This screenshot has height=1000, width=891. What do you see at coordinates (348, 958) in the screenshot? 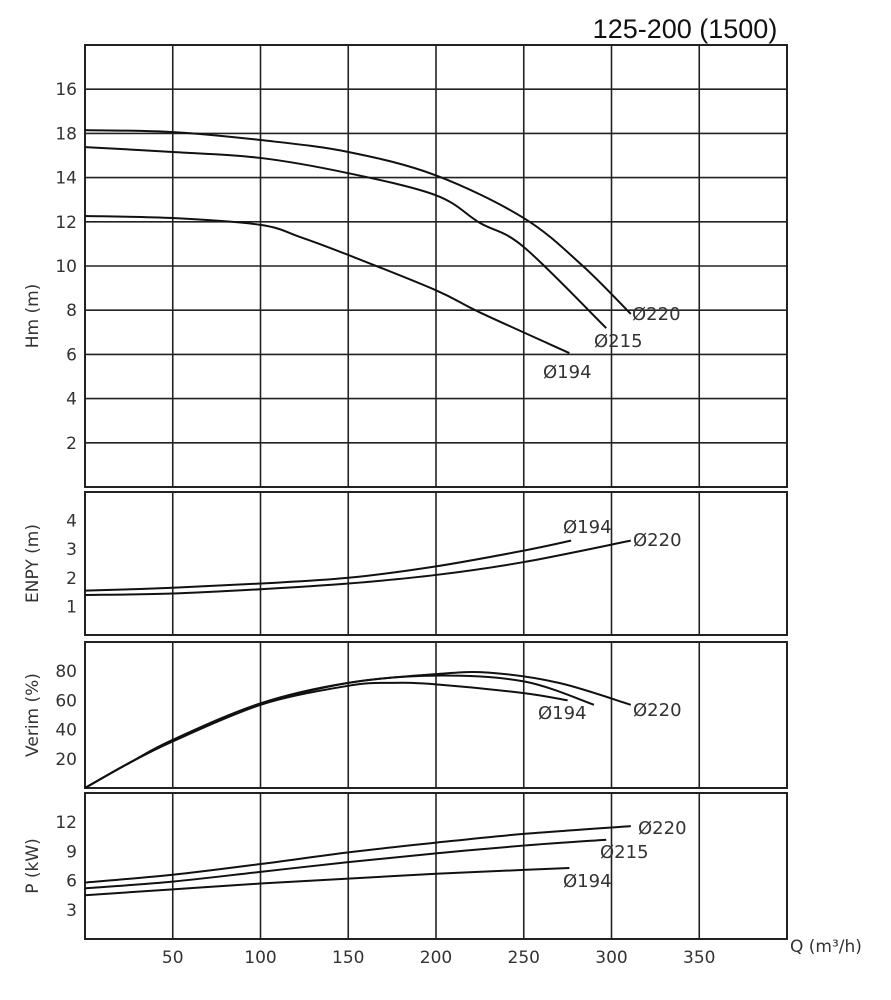
I see `x-tick-label: 150` at bounding box center [348, 958].